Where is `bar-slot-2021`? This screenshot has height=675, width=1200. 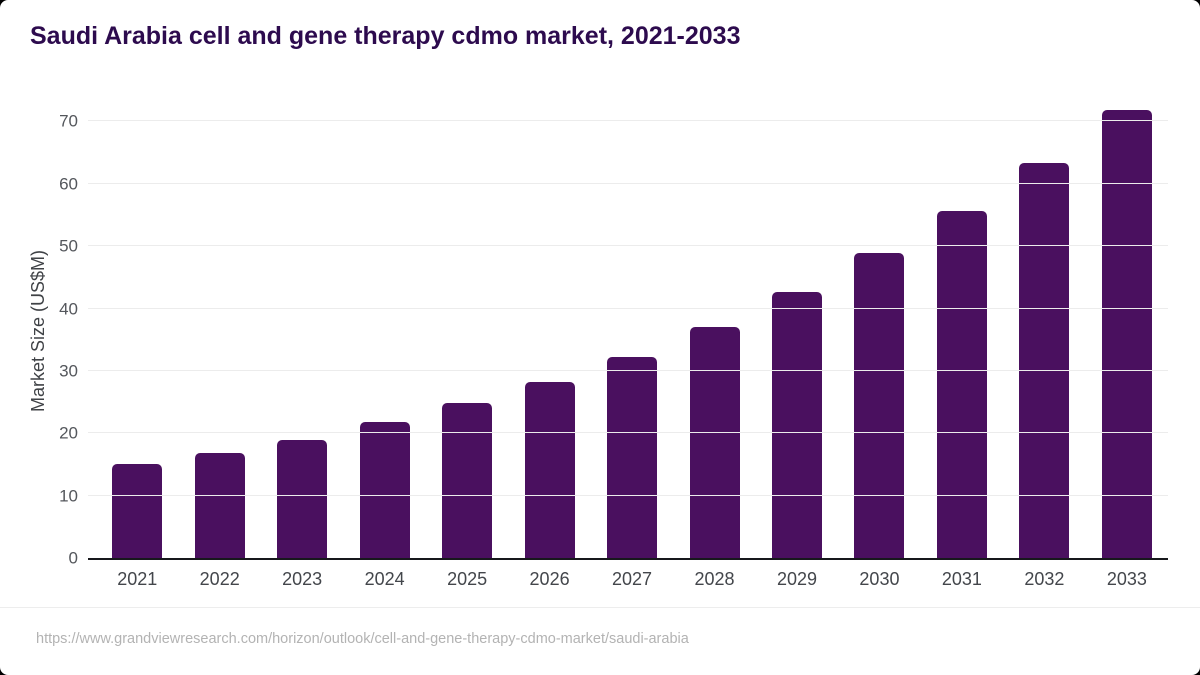 bar-slot-2021 is located at coordinates (137, 331).